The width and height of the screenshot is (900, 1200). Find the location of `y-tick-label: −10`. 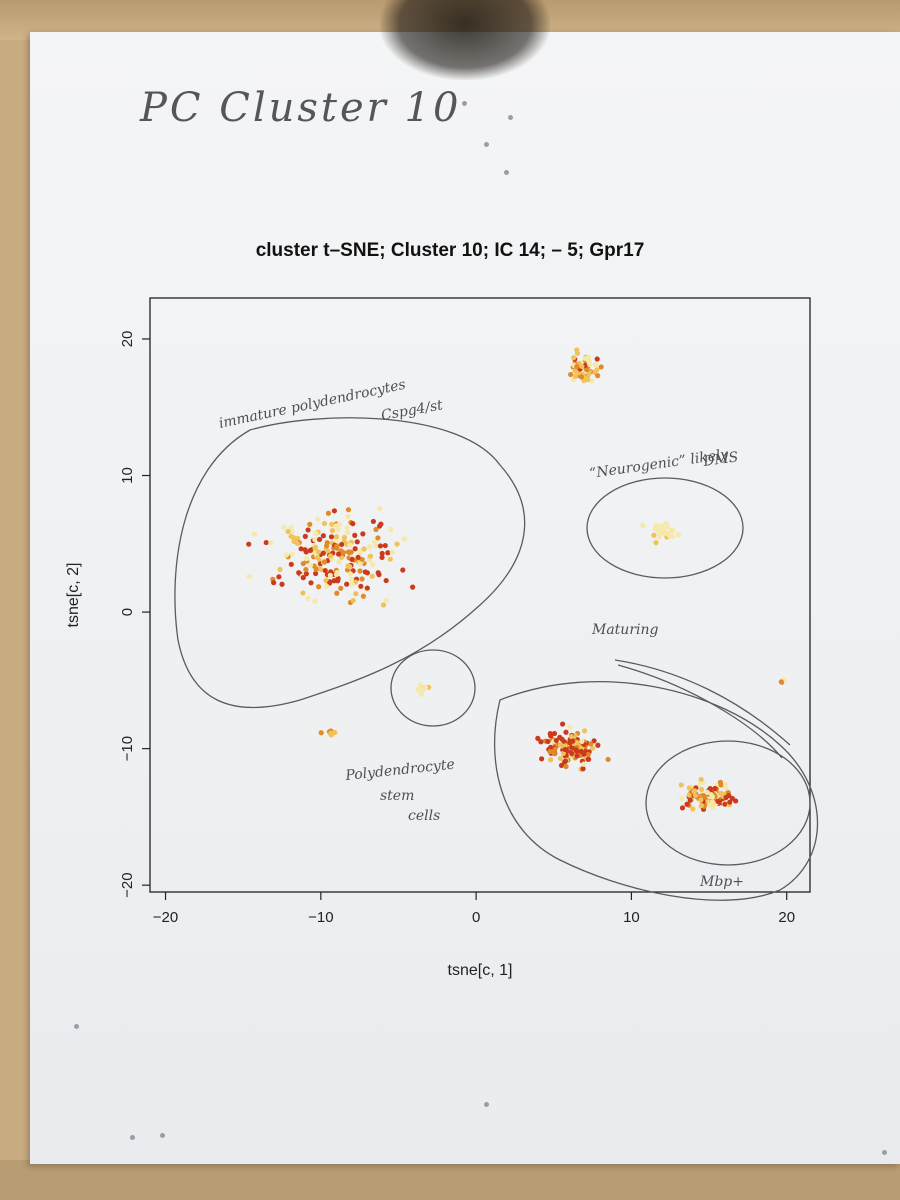

y-tick-label: −10 is located at coordinates (127, 748).